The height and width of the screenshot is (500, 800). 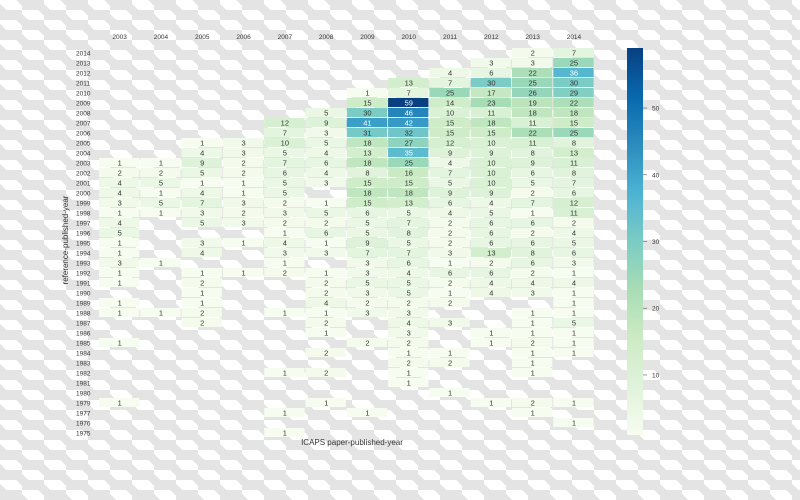 What do you see at coordinates (409, 113) in the screenshot?
I see `cell-value-label: 46` at bounding box center [409, 113].